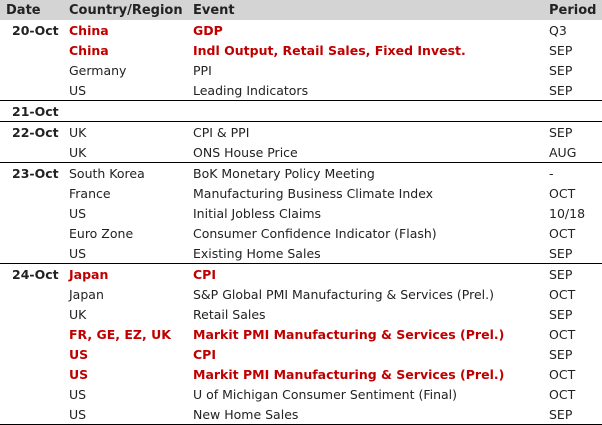 This screenshot has width=602, height=425. Describe the element at coordinates (245, 152) in the screenshot. I see `event-cell: ONS House Price` at that location.